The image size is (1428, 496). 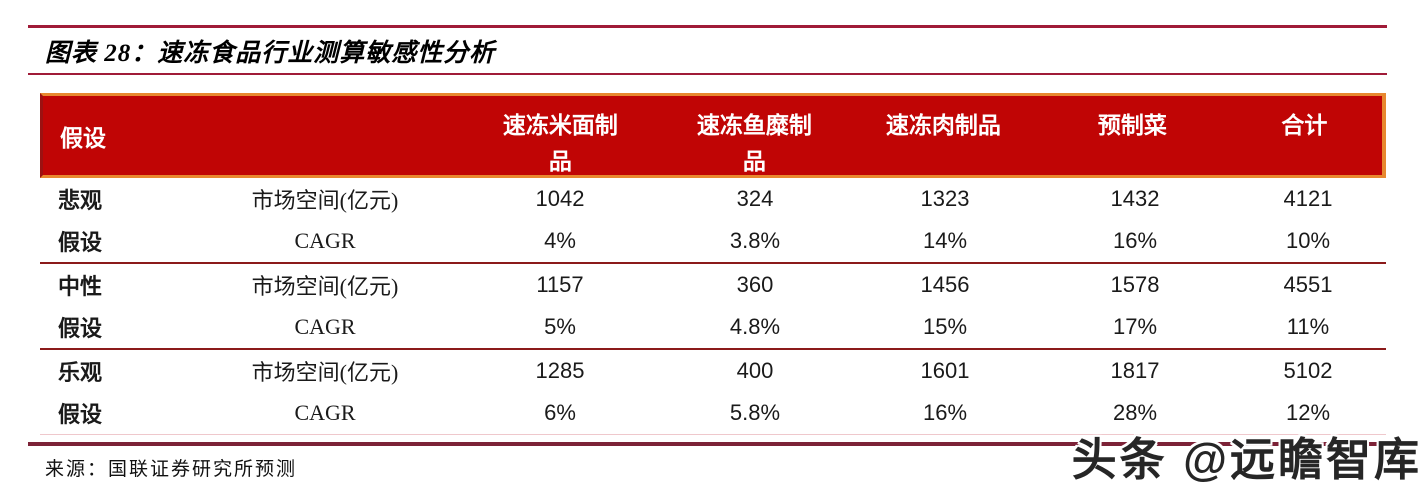 What do you see at coordinates (713, 285) in the screenshot?
I see `table-row: 中性 市场空间(亿元) 1157 360 1456 1578 4551` at bounding box center [713, 285].